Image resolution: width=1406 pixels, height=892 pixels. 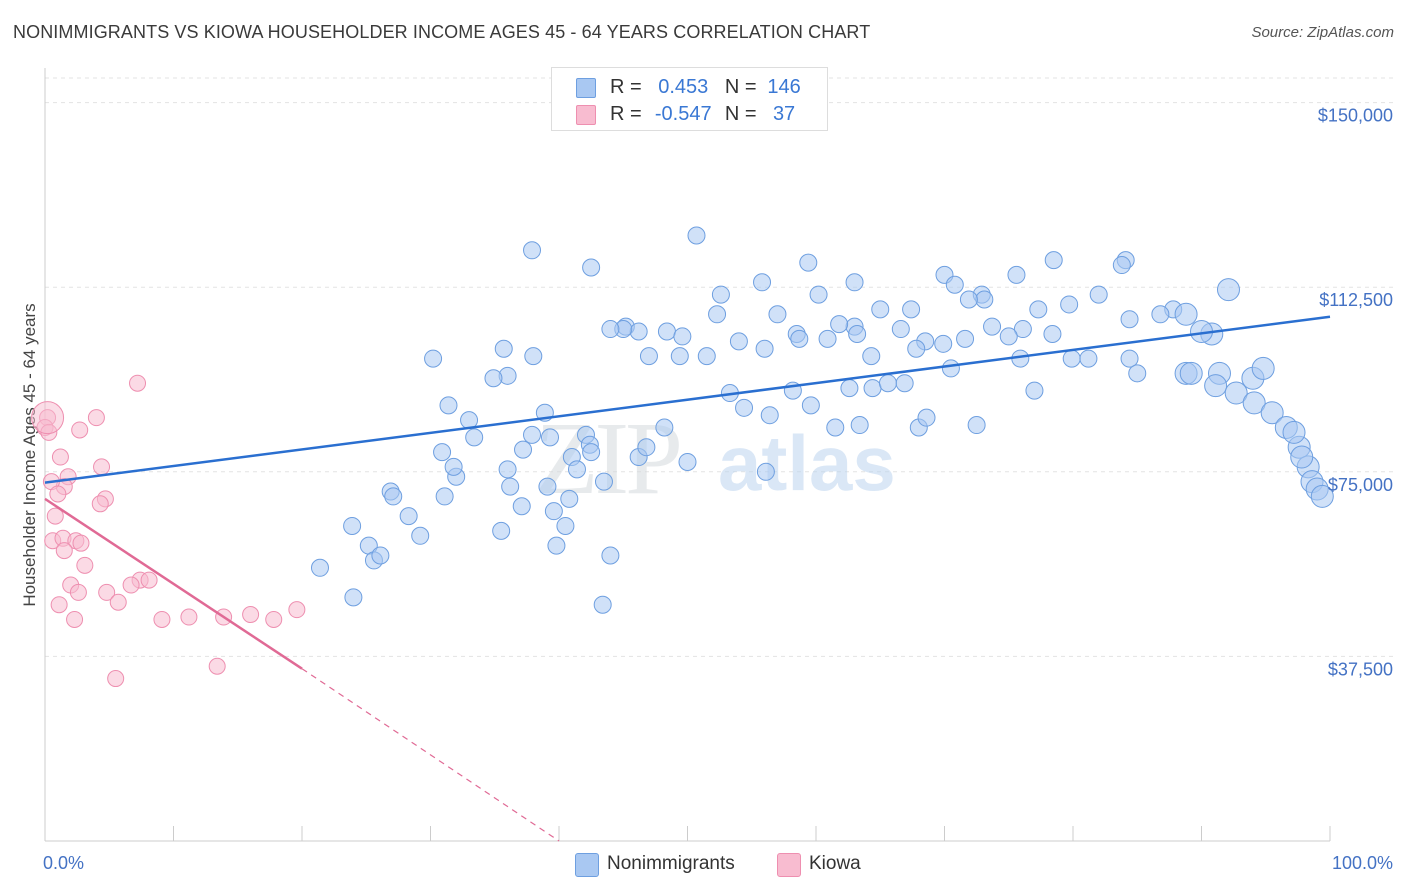 I want to click on bottom-legend-label-kiowa: Kiowa, so click(x=835, y=863).